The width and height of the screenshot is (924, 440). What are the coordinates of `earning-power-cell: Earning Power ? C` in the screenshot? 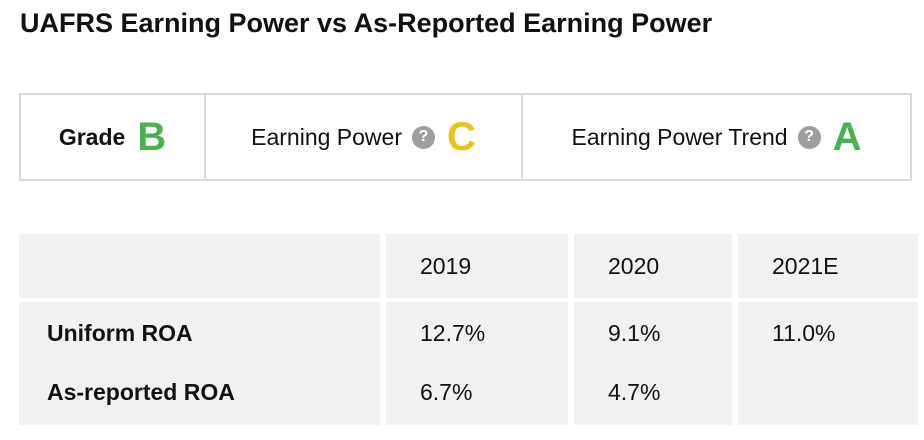 It's located at (362, 137).